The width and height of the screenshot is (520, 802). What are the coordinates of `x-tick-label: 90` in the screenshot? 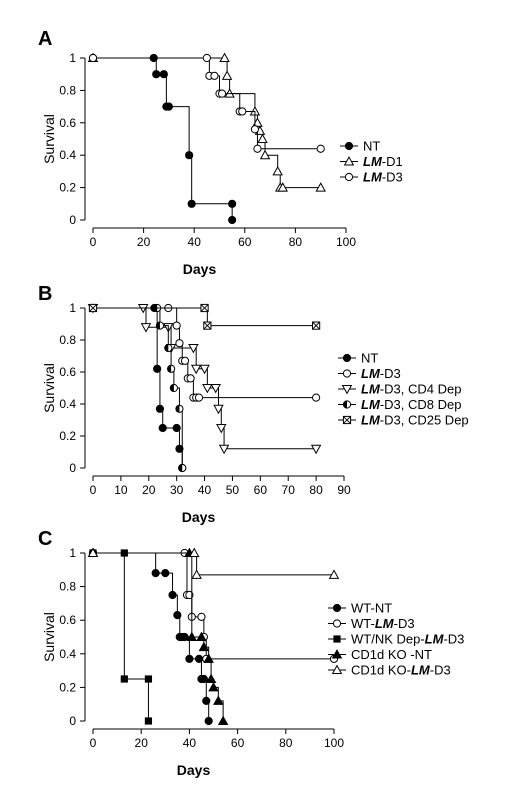 It's located at (344, 490).